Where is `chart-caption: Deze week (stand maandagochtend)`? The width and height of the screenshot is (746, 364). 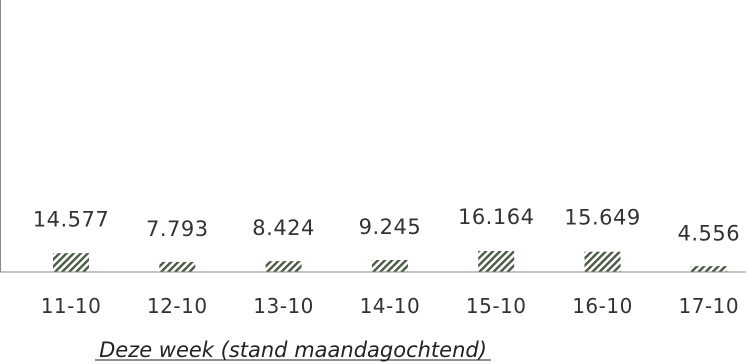 chart-caption: Deze week (stand maandagochtend) is located at coordinates (293, 350).